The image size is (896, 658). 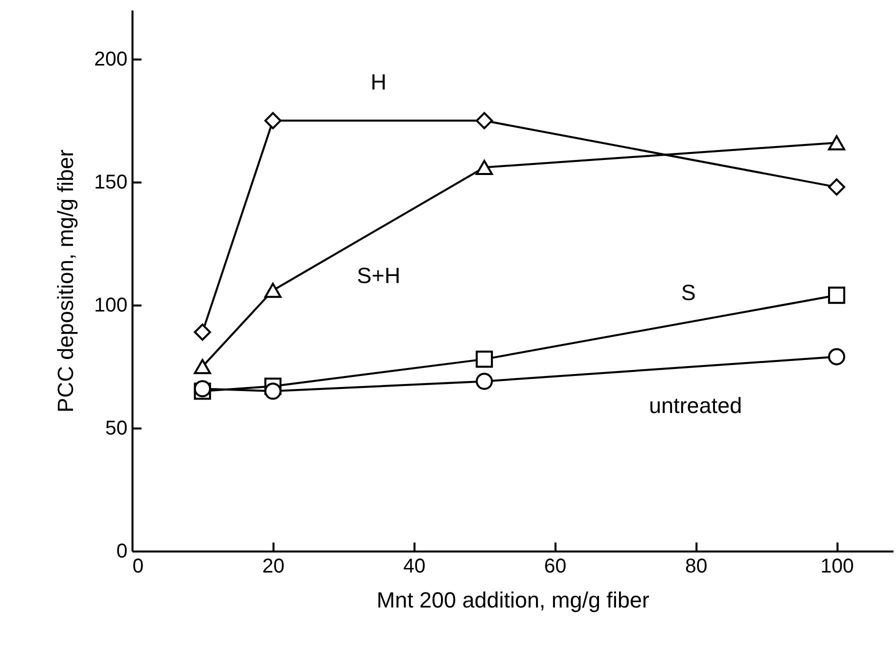 I want to click on x-tick-label: 100, so click(x=837, y=567).